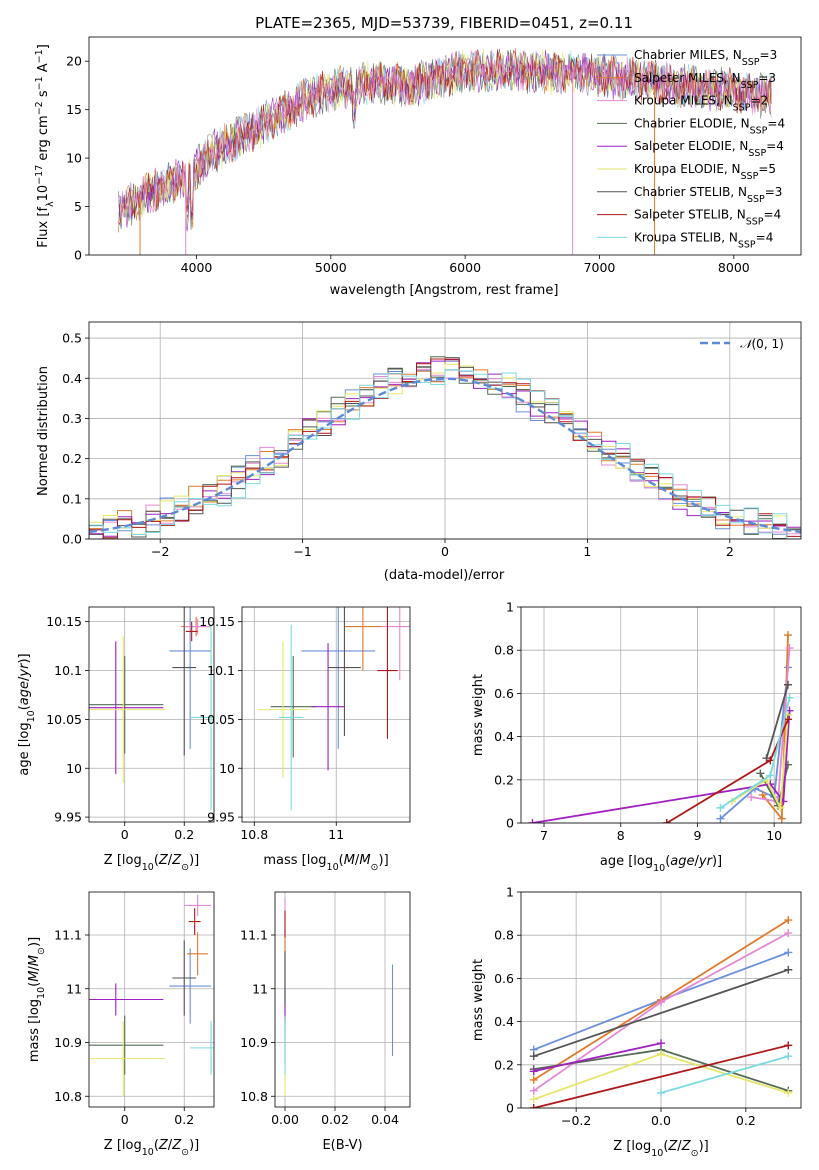 This screenshot has height=1170, width=819. I want to click on legend-label: Salpeter ELODIE, NSSP=4, so click(709, 149).